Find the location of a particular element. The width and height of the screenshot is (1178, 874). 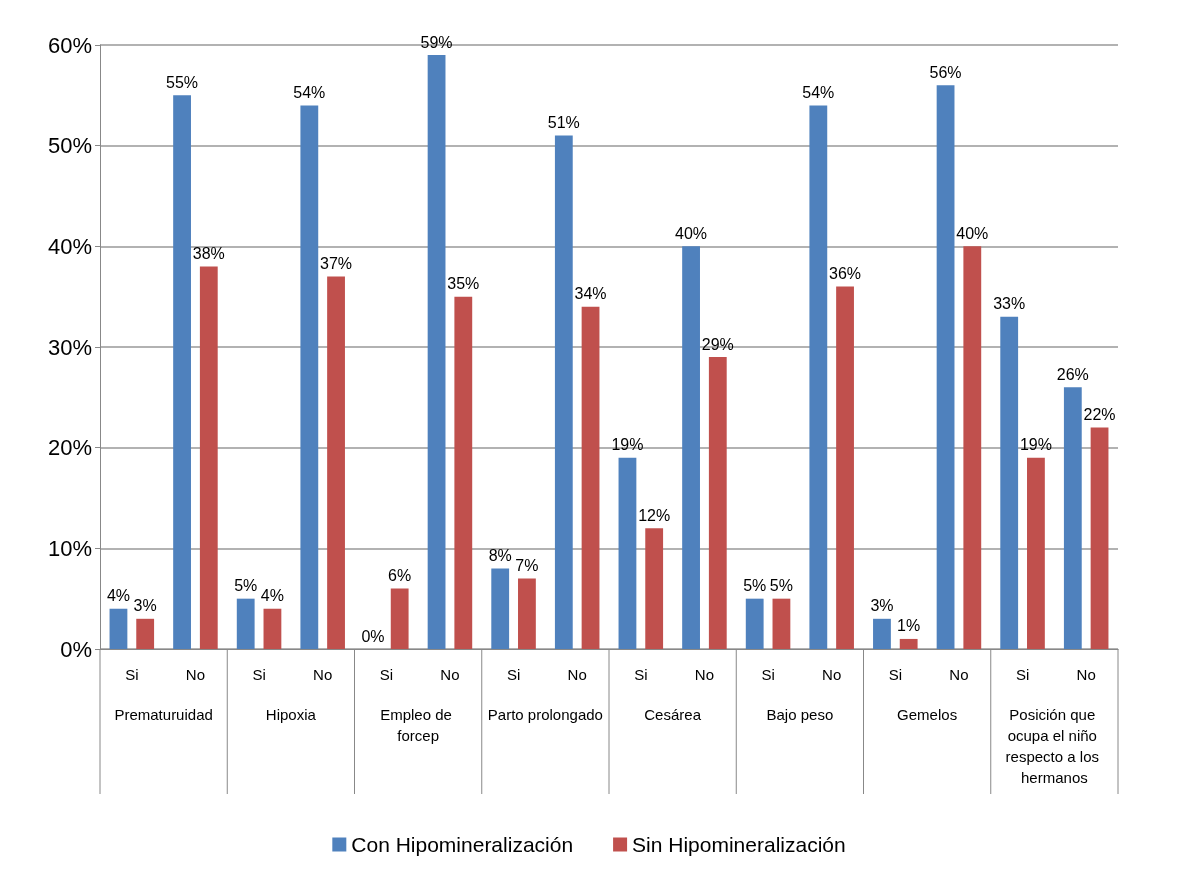

legend-label: Con Hipomineralización is located at coordinates (462, 844).